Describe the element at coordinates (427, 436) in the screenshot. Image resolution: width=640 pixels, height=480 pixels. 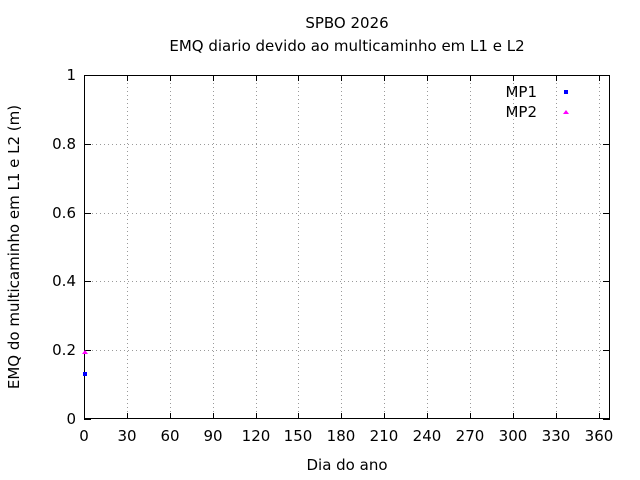
I see `x-tick-label-240: 240` at that location.